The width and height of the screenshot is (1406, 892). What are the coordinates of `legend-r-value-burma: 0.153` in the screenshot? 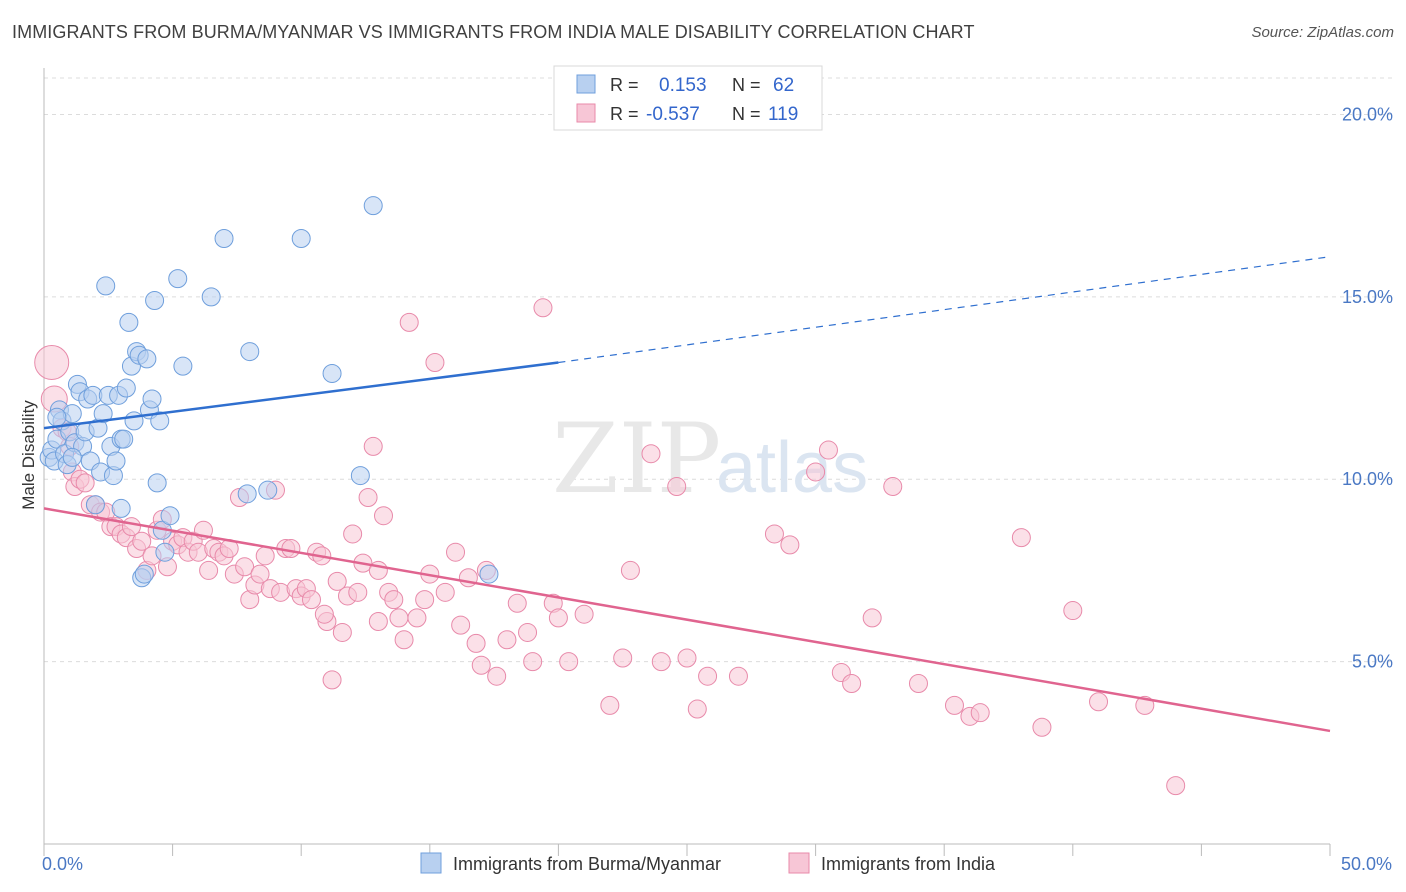 It's located at (683, 85).